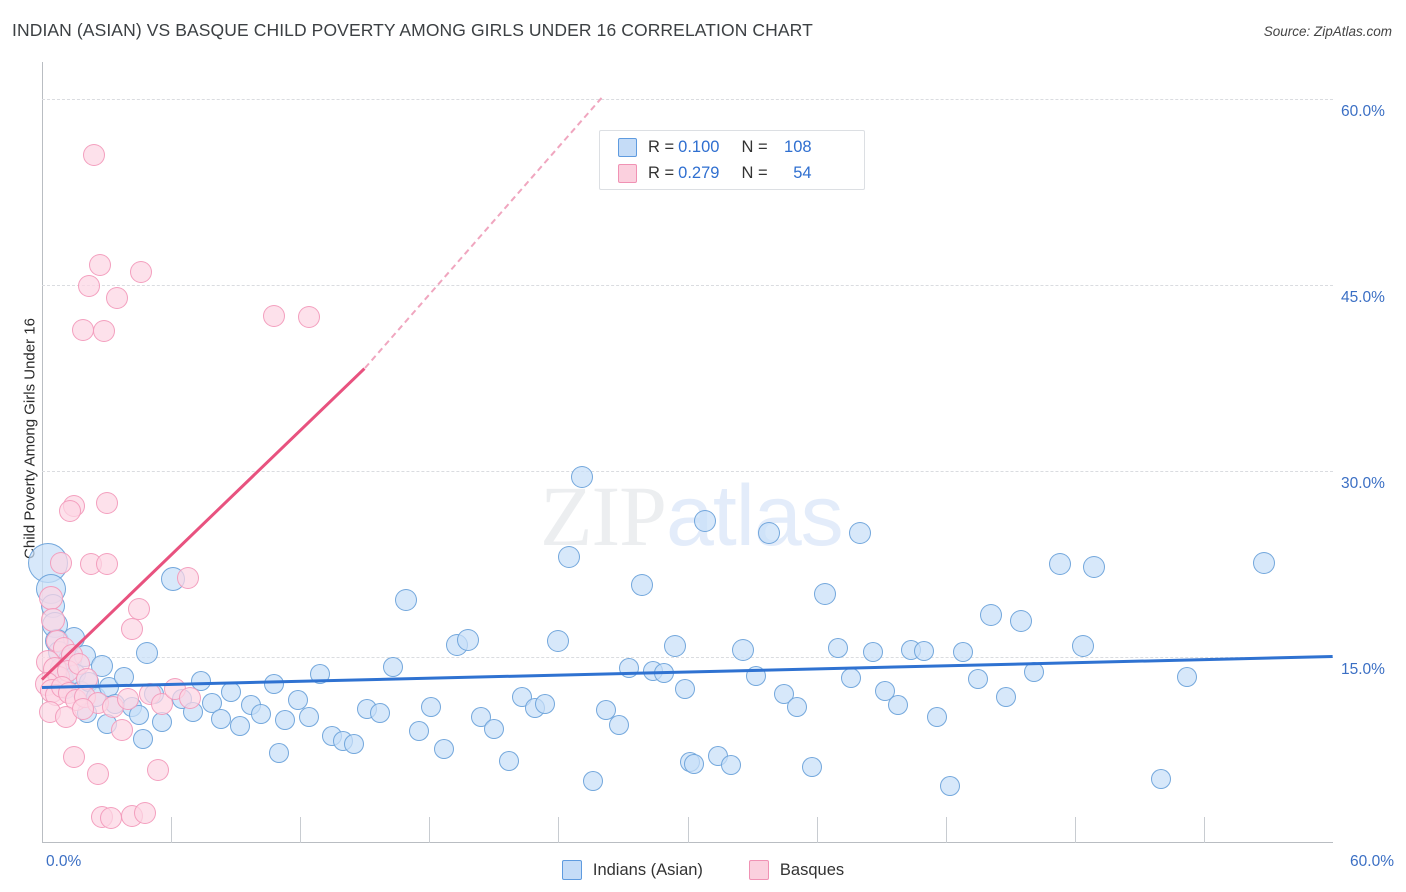  What do you see at coordinates (42, 452) in the screenshot?
I see `y-axis-line` at bounding box center [42, 452].